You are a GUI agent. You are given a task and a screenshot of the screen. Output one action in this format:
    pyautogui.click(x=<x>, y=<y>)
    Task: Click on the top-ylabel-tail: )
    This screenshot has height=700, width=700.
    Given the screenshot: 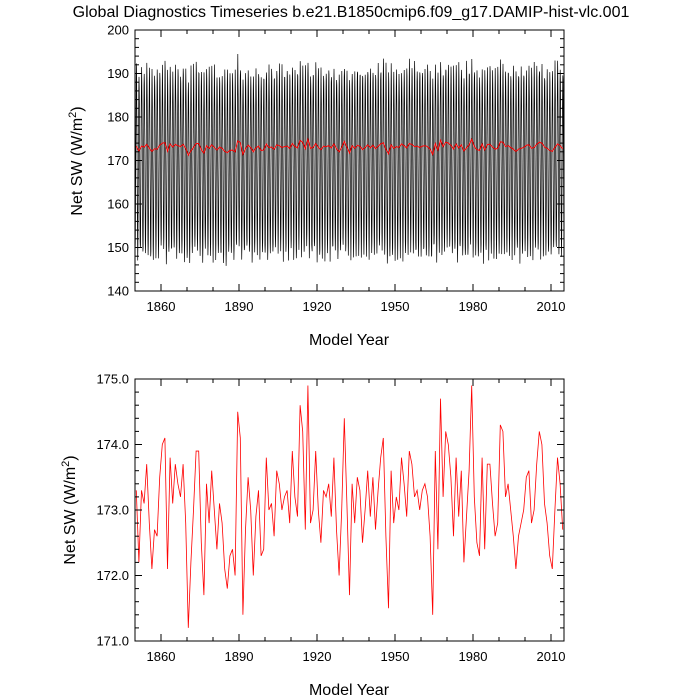 What is the action you would take?
    pyautogui.click(x=77, y=108)
    